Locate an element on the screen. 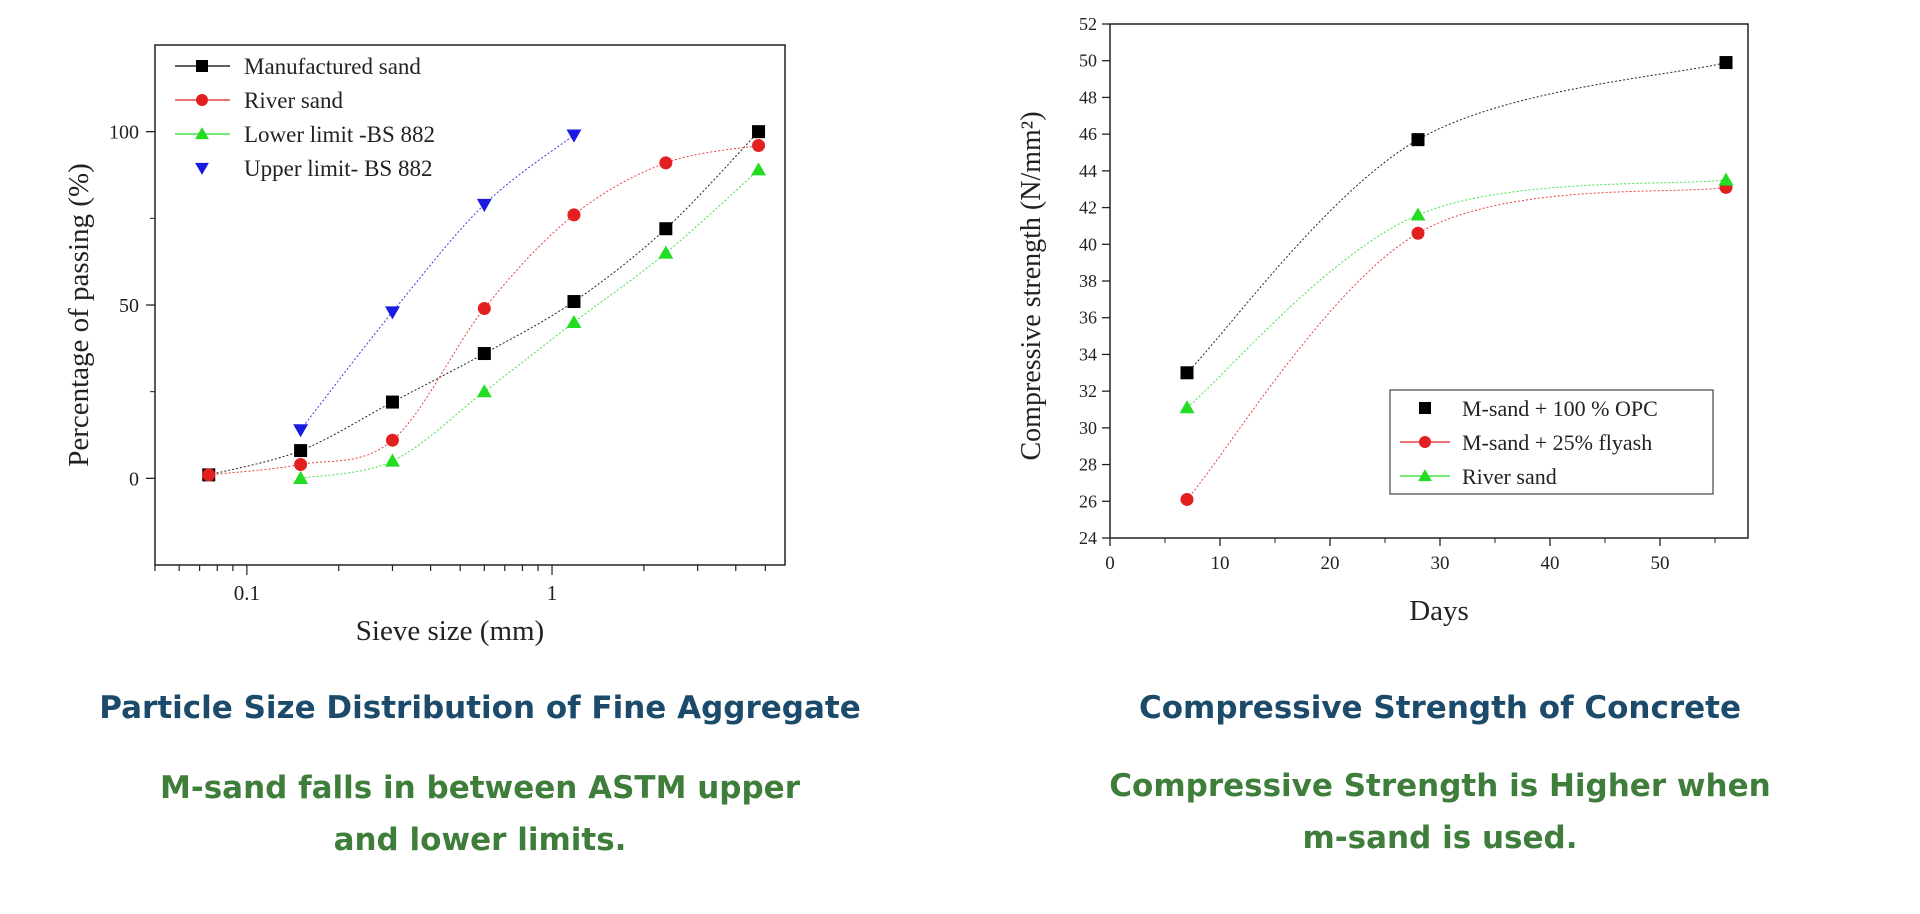  y-axis-label: Compressive strength (N/mm²) is located at coordinates (1031, 285).